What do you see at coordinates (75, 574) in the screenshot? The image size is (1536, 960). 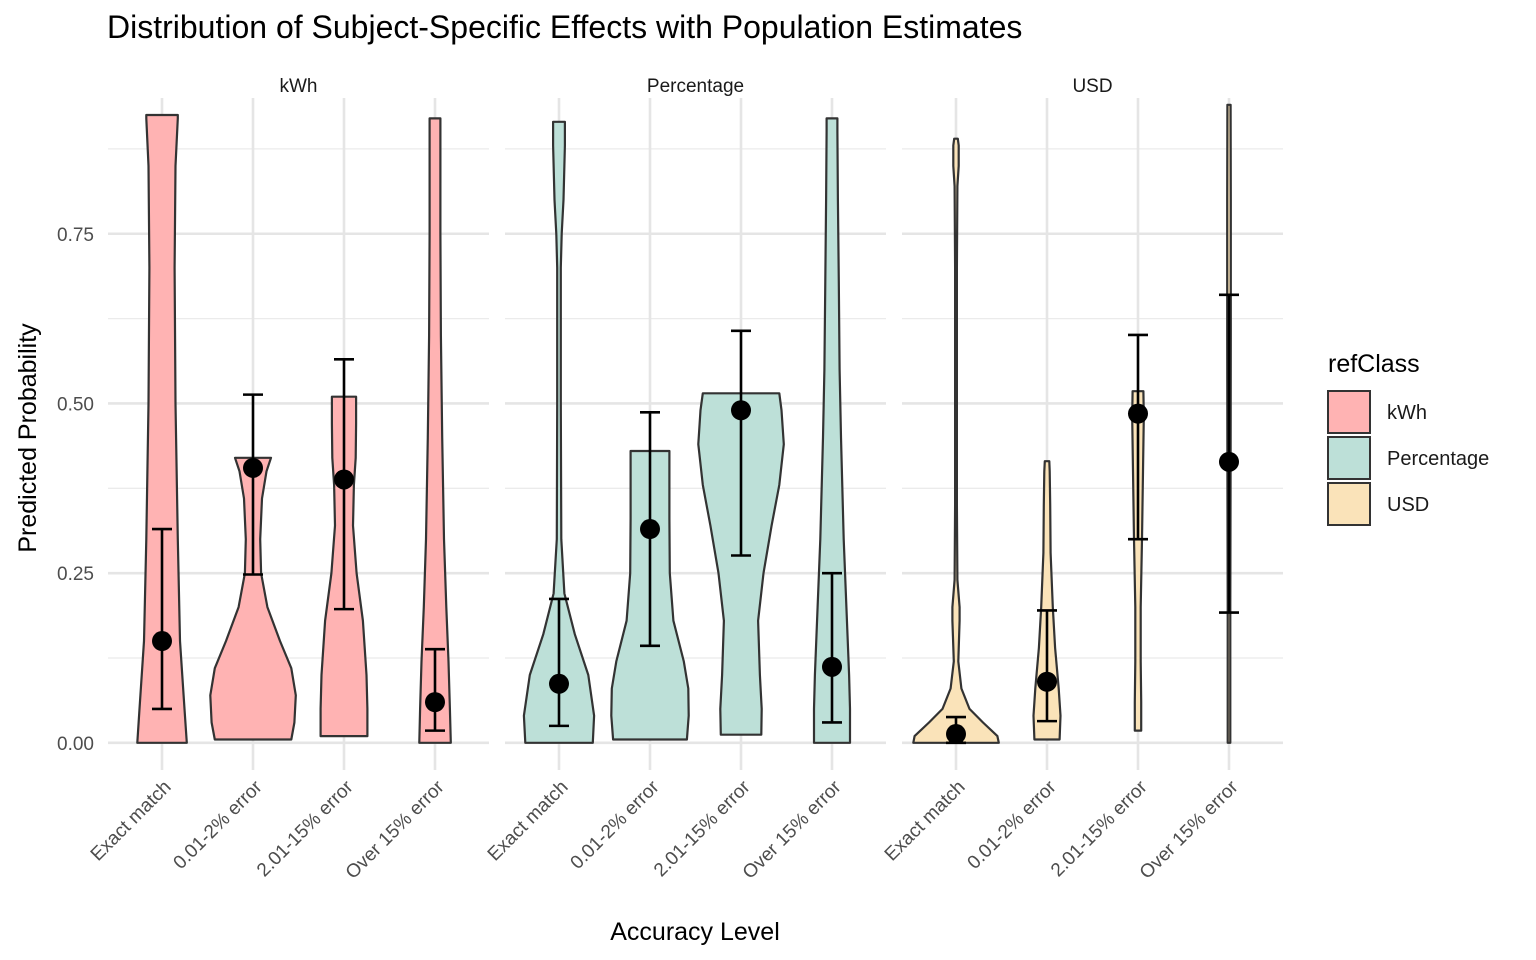 I see `y-tick-label: 0.25` at bounding box center [75, 574].